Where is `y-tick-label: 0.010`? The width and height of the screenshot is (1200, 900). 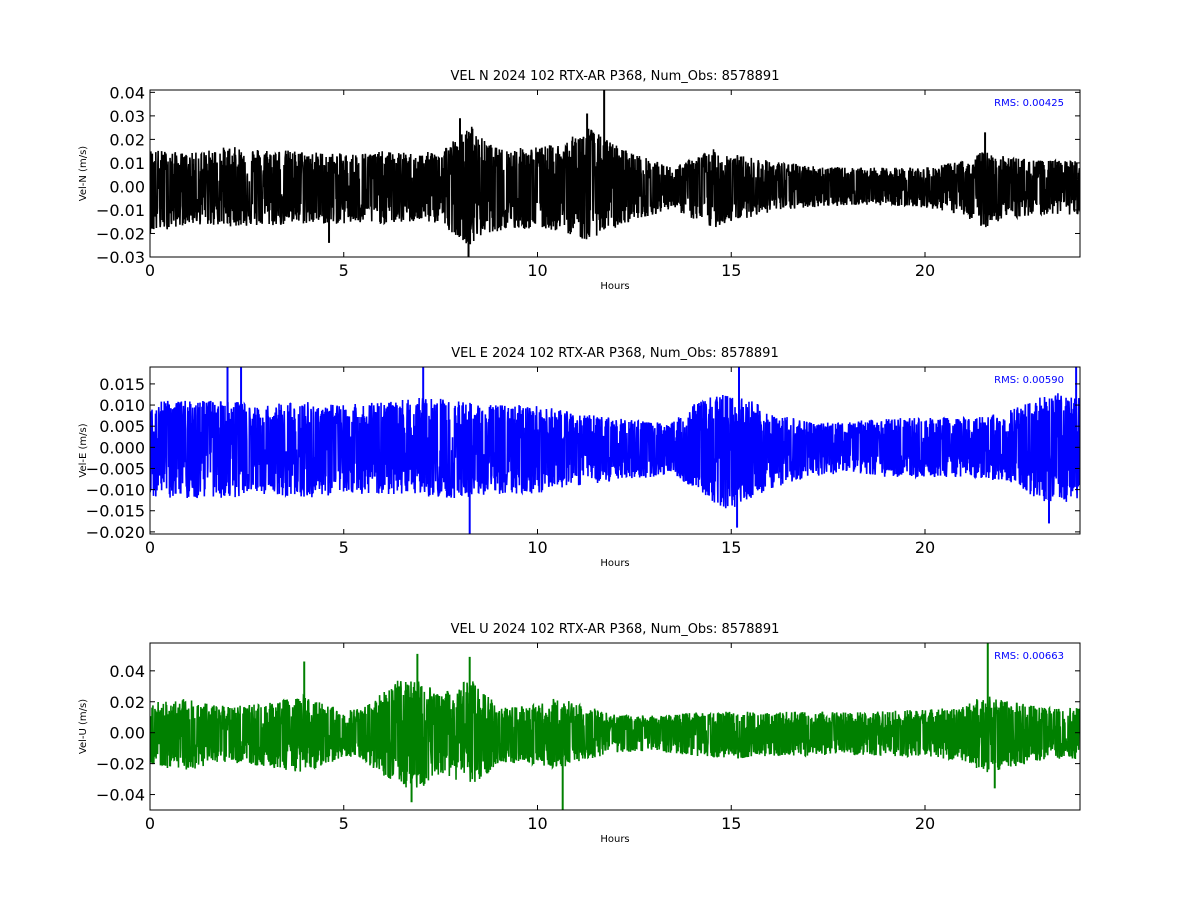 y-tick-label: 0.010 is located at coordinates (122, 405).